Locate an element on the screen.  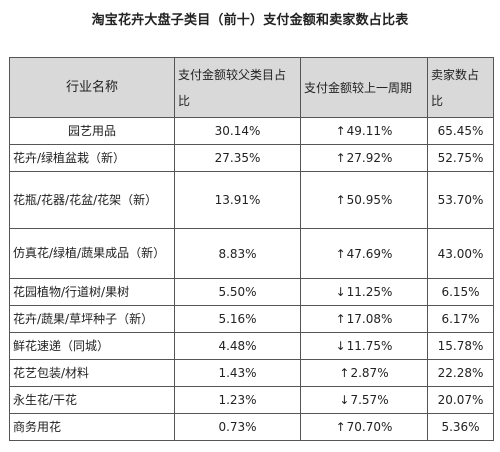
header-row: 行业名称 支付金额较父类目占比 支付金额较上一周期 卖家数占比 is located at coordinates (251, 87).